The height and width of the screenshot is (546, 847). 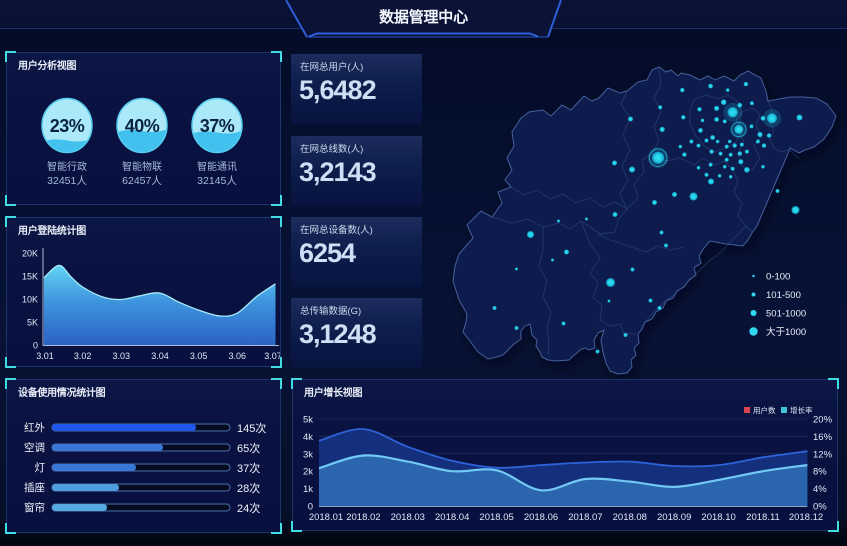 I want to click on svg-text: 灯, so click(x=40, y=468).